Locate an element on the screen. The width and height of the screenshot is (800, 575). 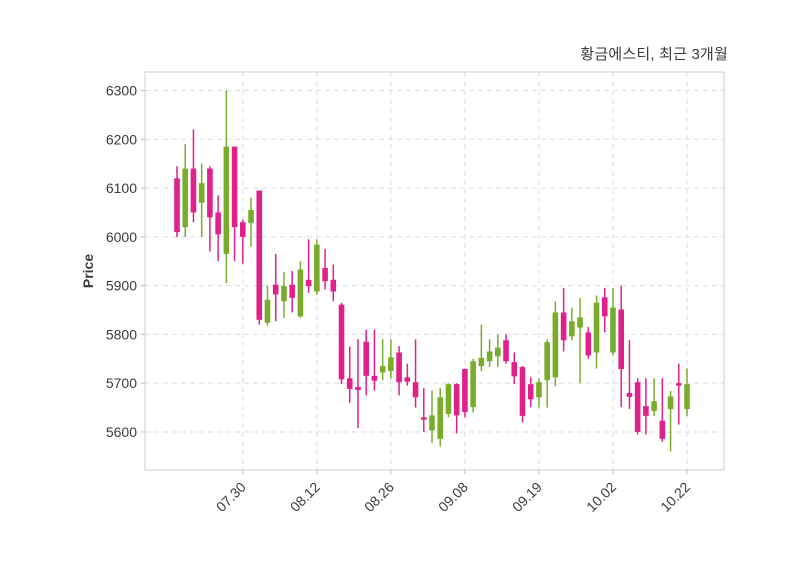
y-axis-title: Price is located at coordinates (88, 271).